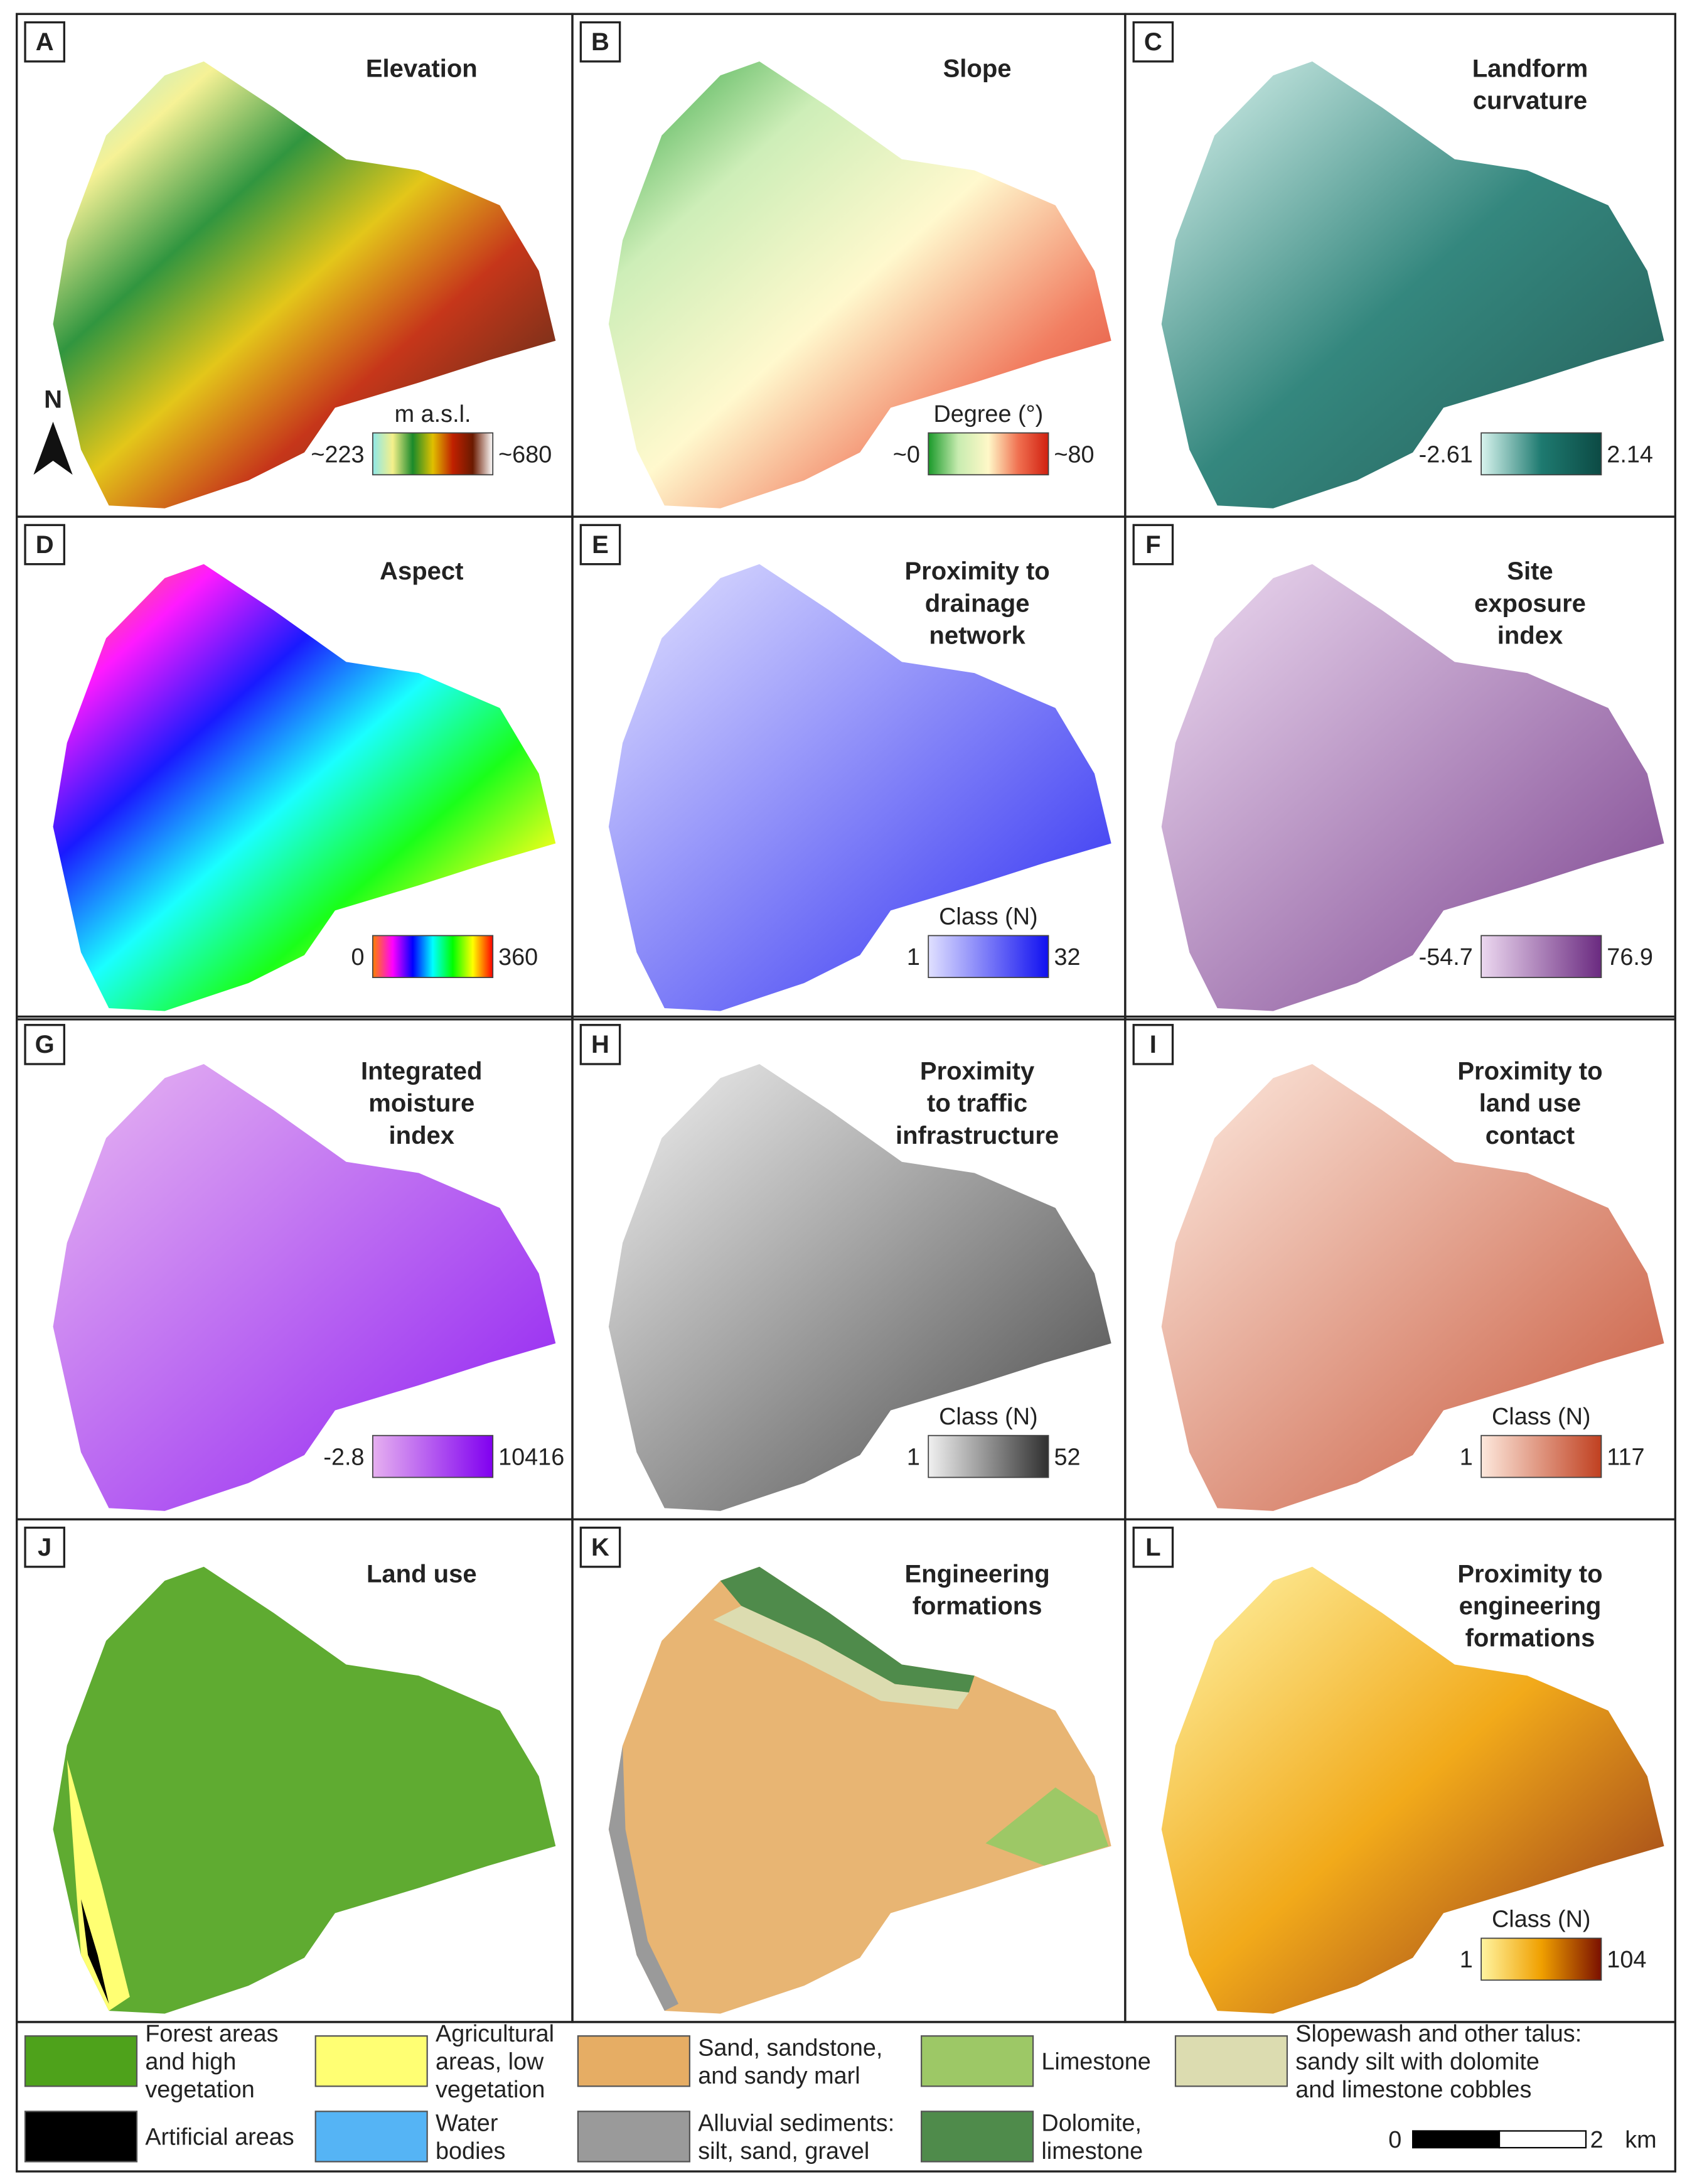 This screenshot has width=1692, height=2184. Describe the element at coordinates (467, 2123) in the screenshot. I see `legend-label: Water` at that location.